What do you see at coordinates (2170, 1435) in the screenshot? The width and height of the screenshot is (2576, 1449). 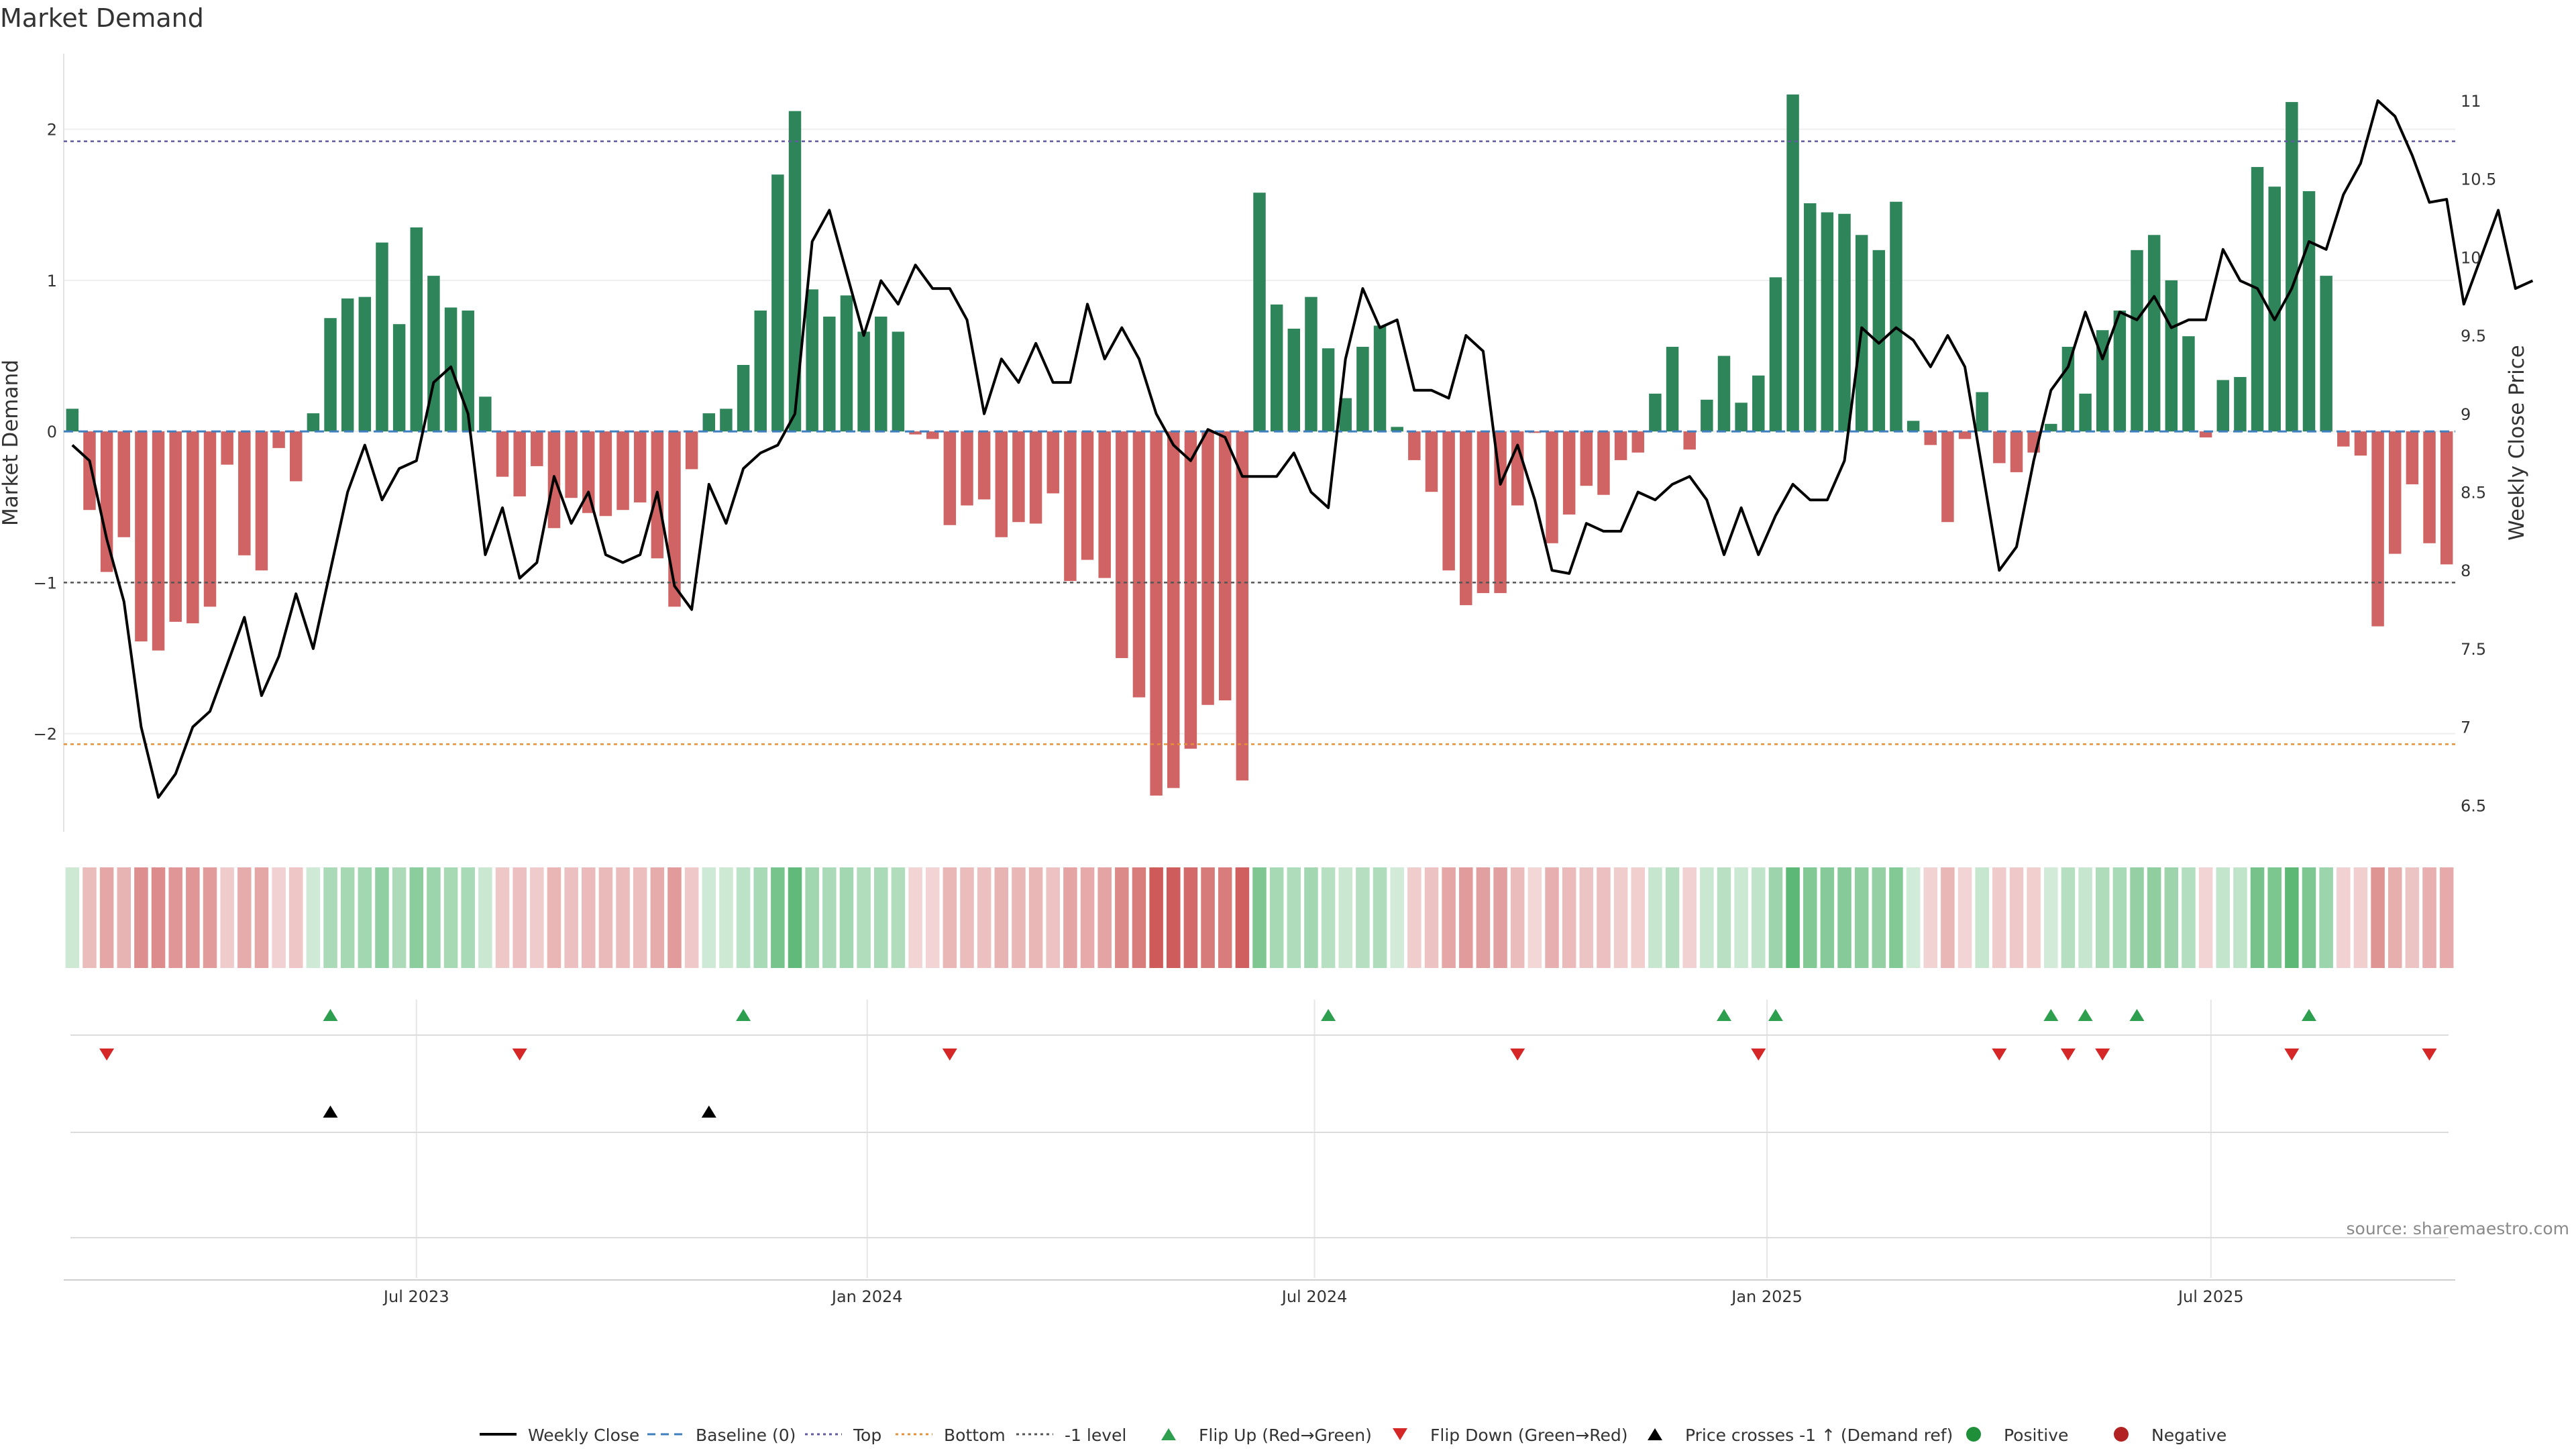 I see `legend-item: Negative` at bounding box center [2170, 1435].